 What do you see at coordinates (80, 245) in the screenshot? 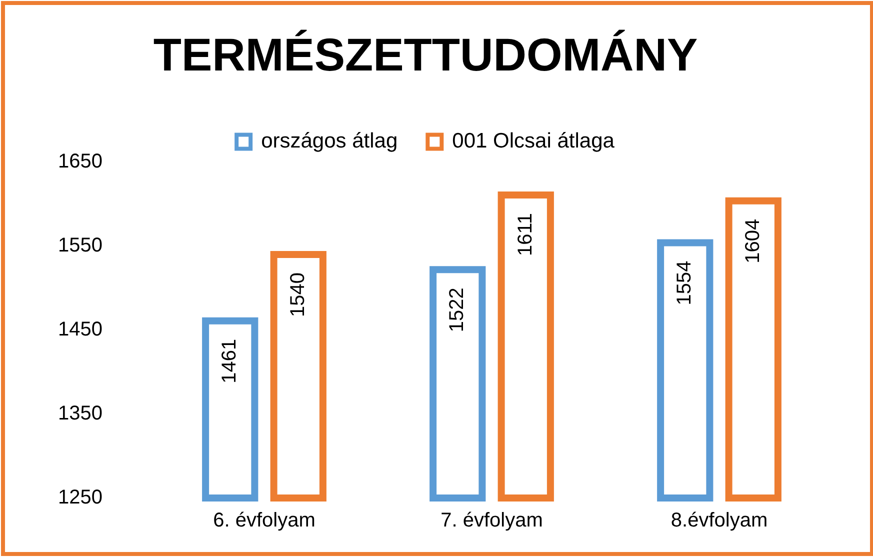
I see `y-tick-label: 1550` at bounding box center [80, 245].